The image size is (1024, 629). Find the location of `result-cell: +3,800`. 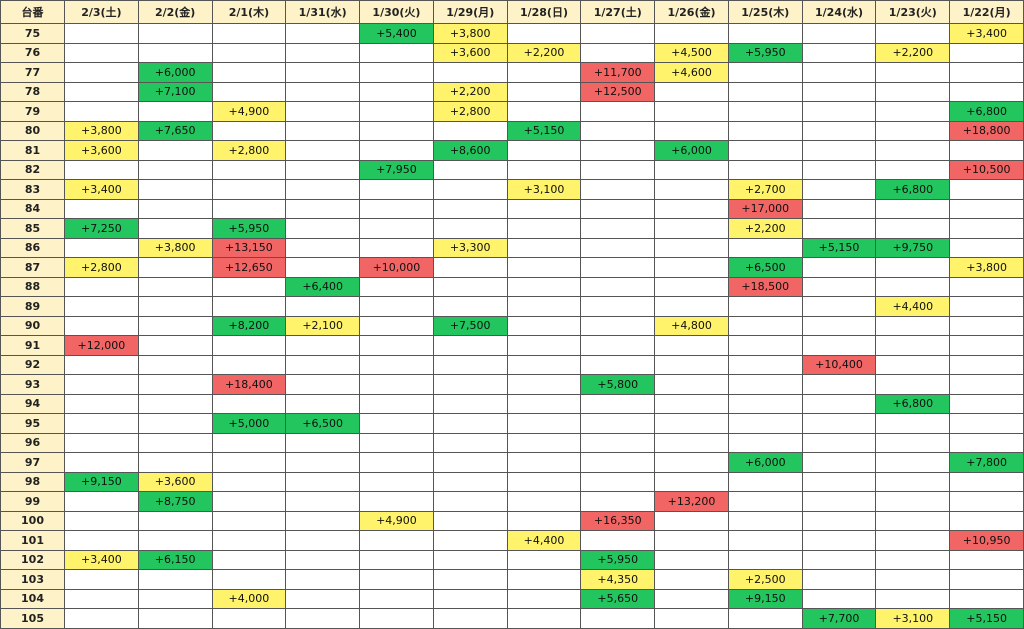

result-cell: +3,800 is located at coordinates (470, 33).